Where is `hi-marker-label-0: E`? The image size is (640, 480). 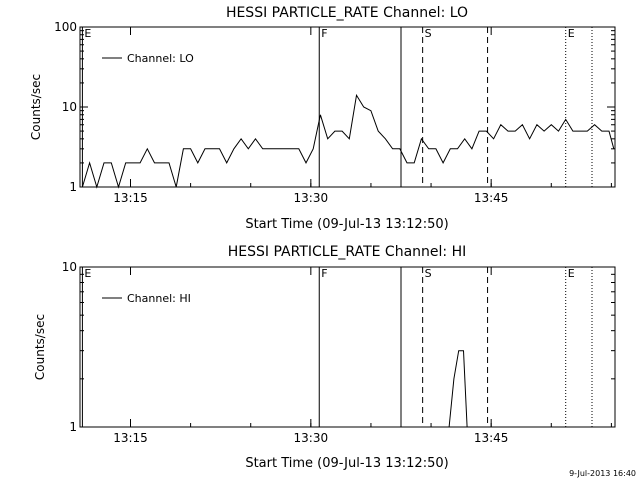 hi-marker-label-0: E is located at coordinates (87, 273).